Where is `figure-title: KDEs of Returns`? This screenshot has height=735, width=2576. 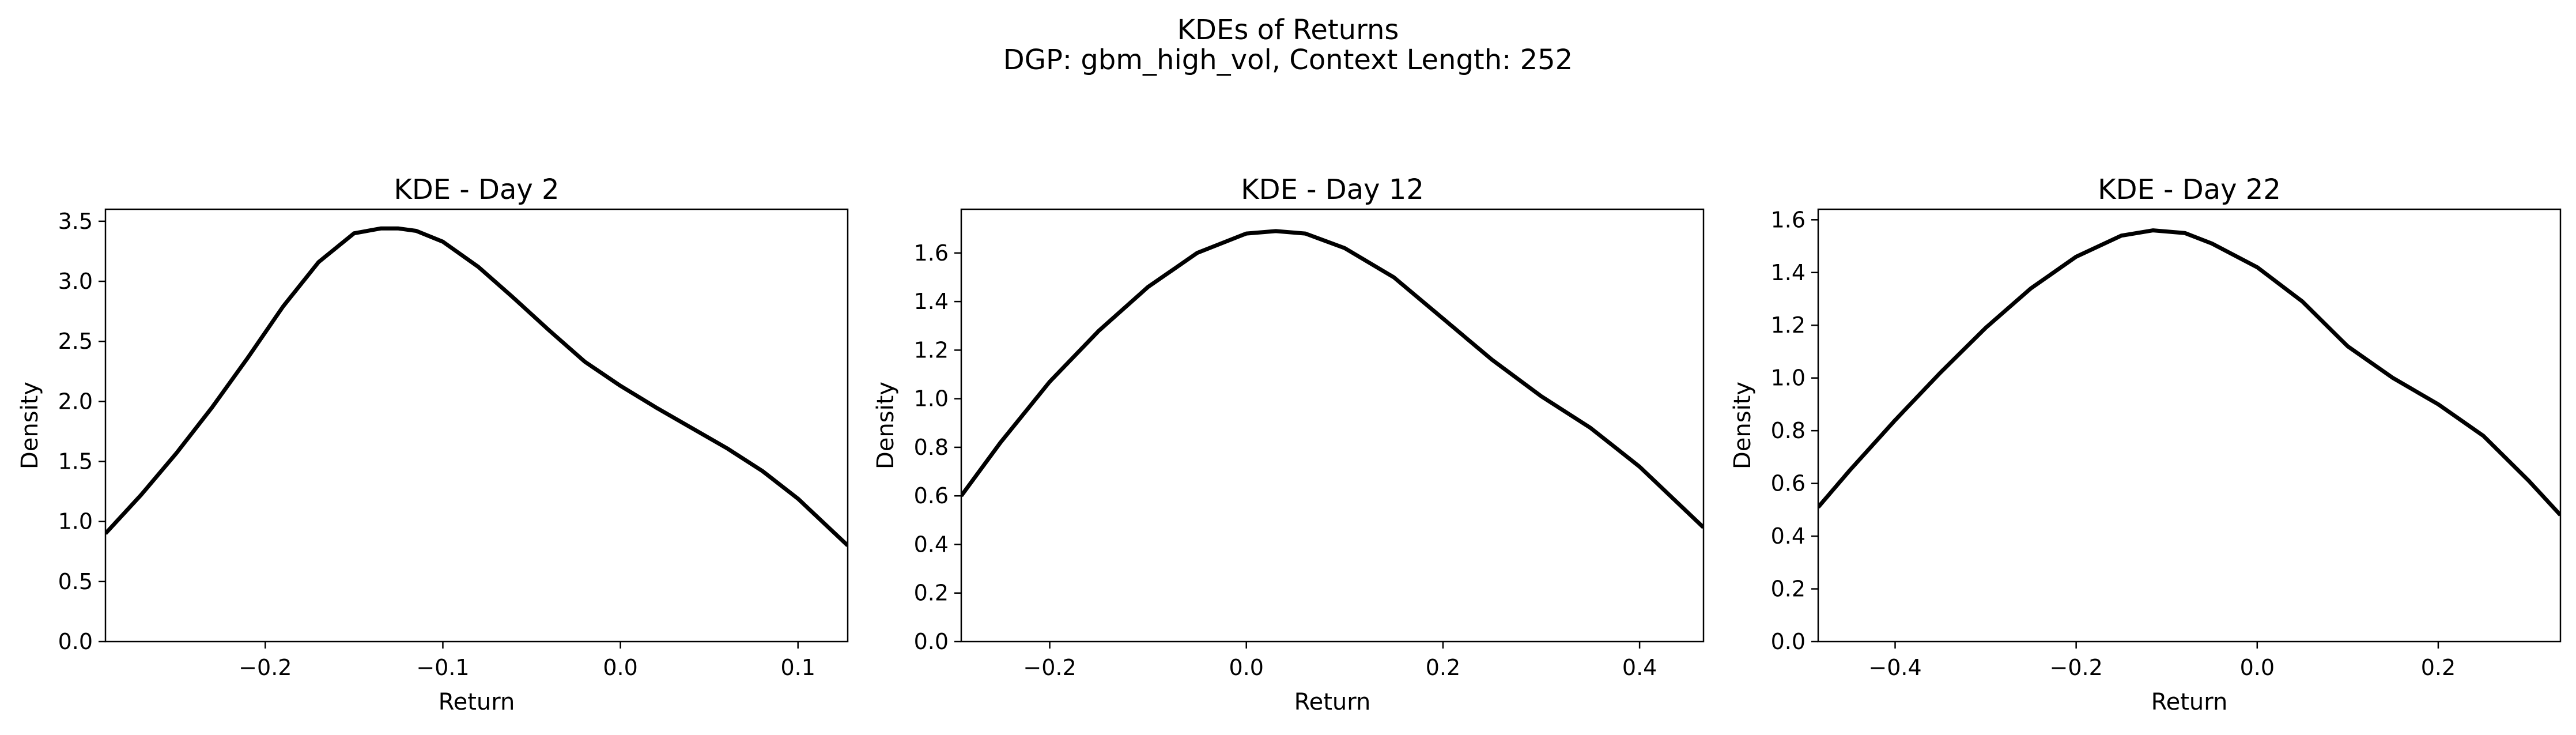
figure-title: KDEs of Returns is located at coordinates (1288, 30).